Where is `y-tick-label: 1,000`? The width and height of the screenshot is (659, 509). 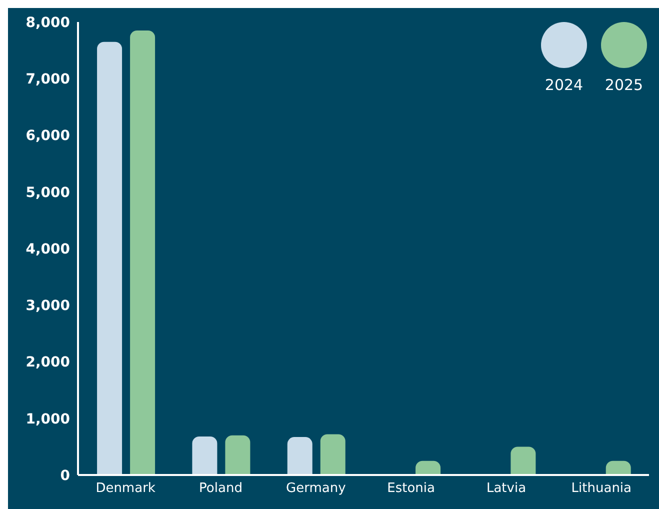 y-tick-label: 1,000 is located at coordinates (48, 419).